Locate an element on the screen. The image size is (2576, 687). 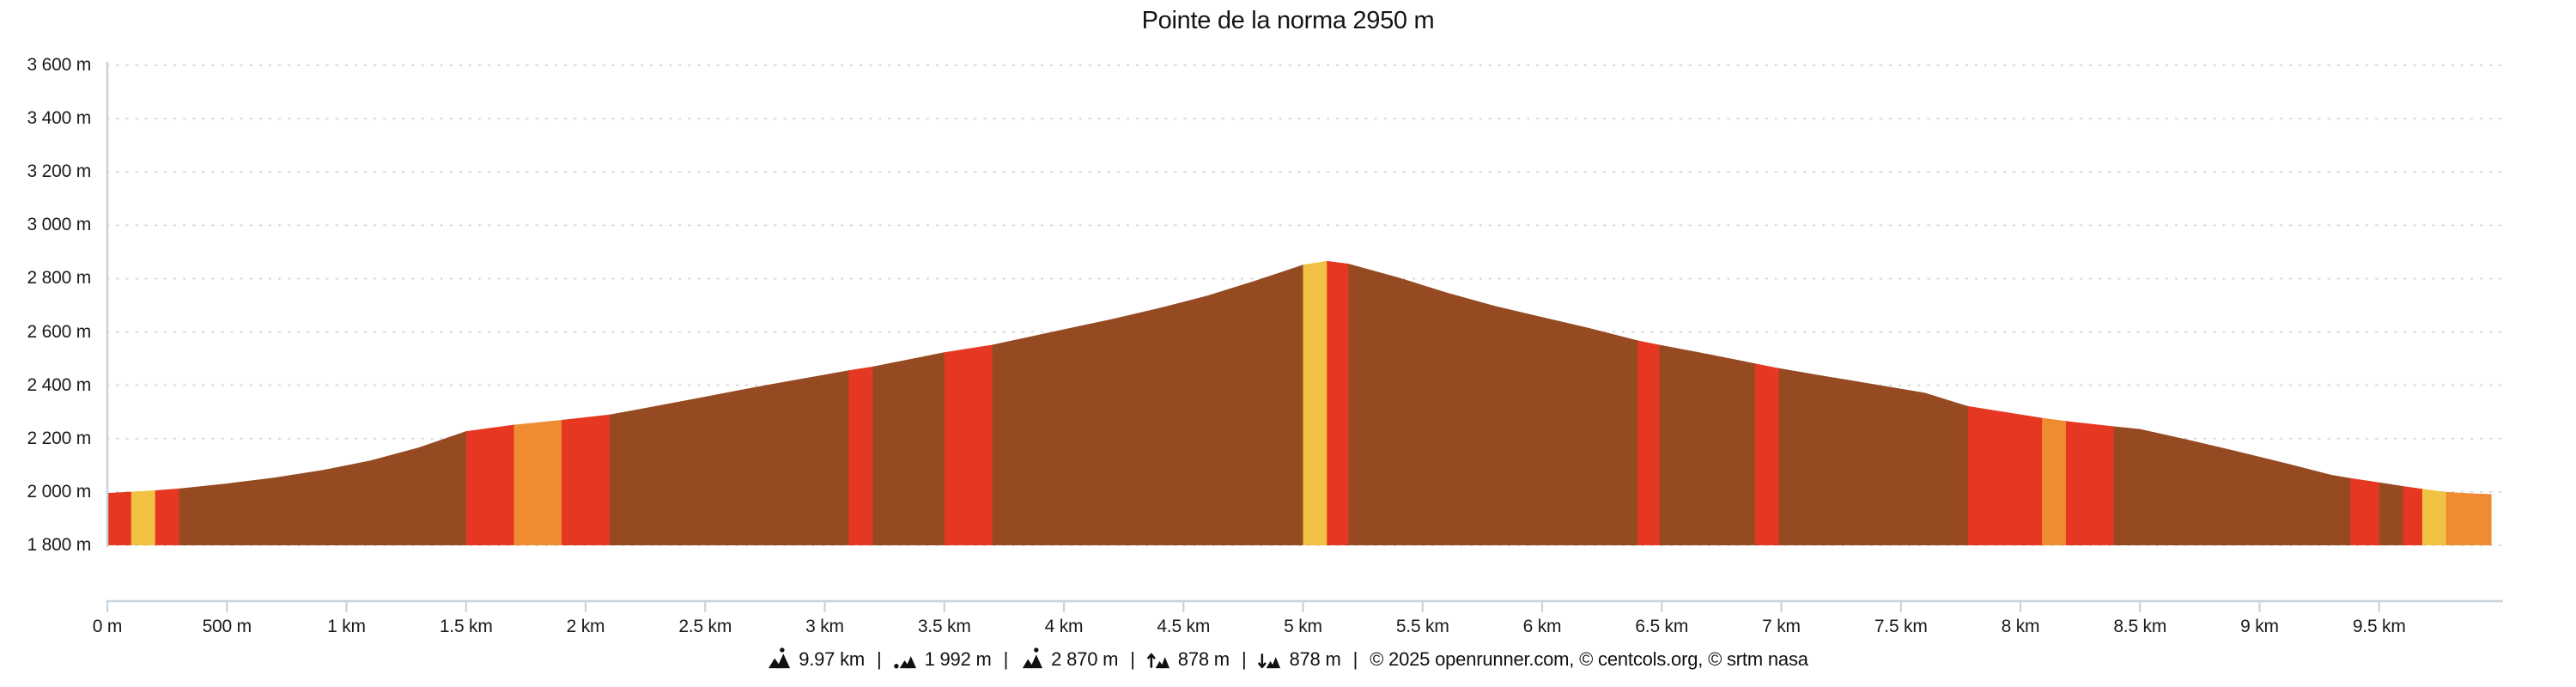
stat-ascent: 878 m is located at coordinates (1188, 659).